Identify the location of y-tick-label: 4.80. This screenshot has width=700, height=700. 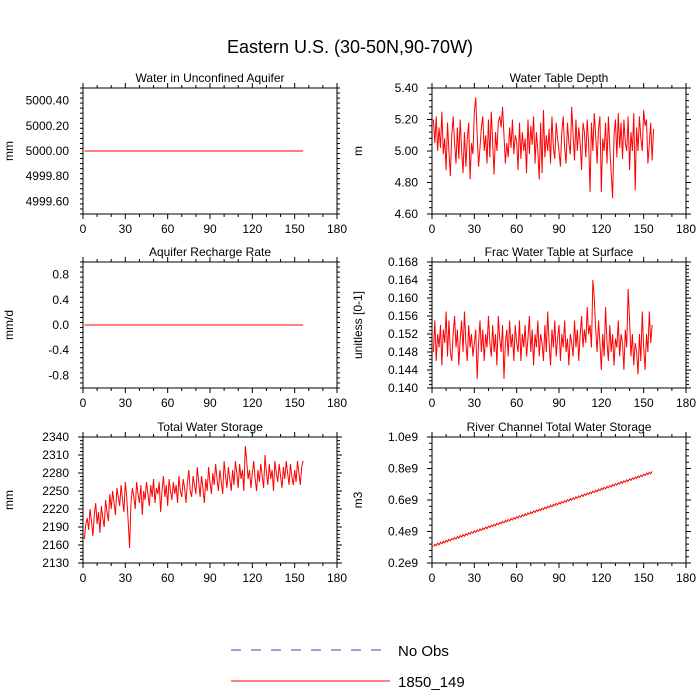
(407, 183).